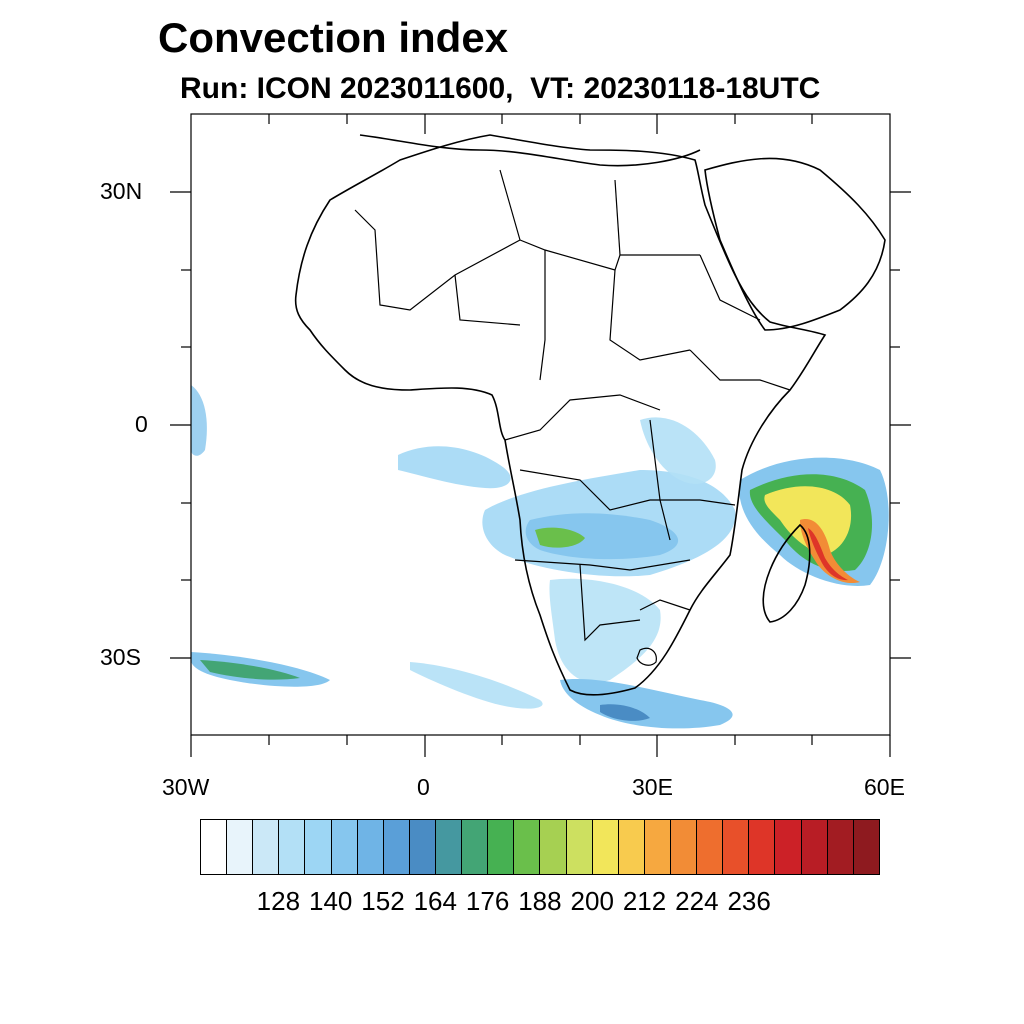 Image resolution: width=1024 pixels, height=1024 pixels. I want to click on colorbar-label: 152, so click(383, 901).